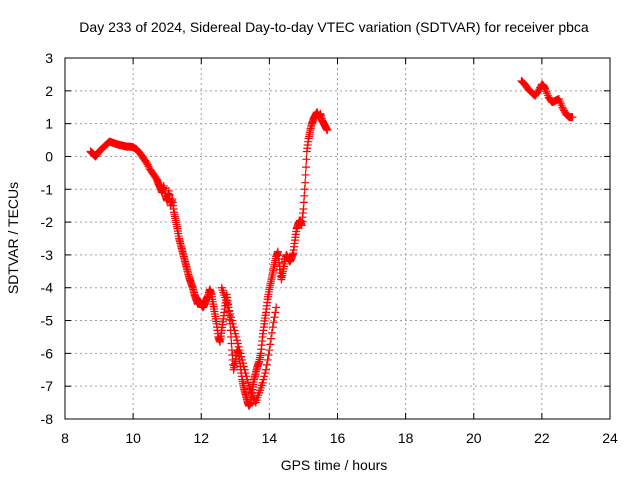 This screenshot has height=480, width=640. Describe the element at coordinates (49, 91) in the screenshot. I see `y-tick-label: 2` at that location.